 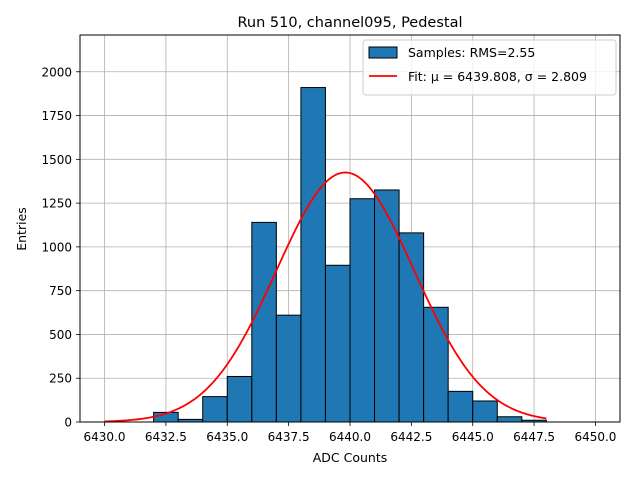 What do you see at coordinates (60, 335) in the screenshot?
I see `y-tick-label: 500` at bounding box center [60, 335].